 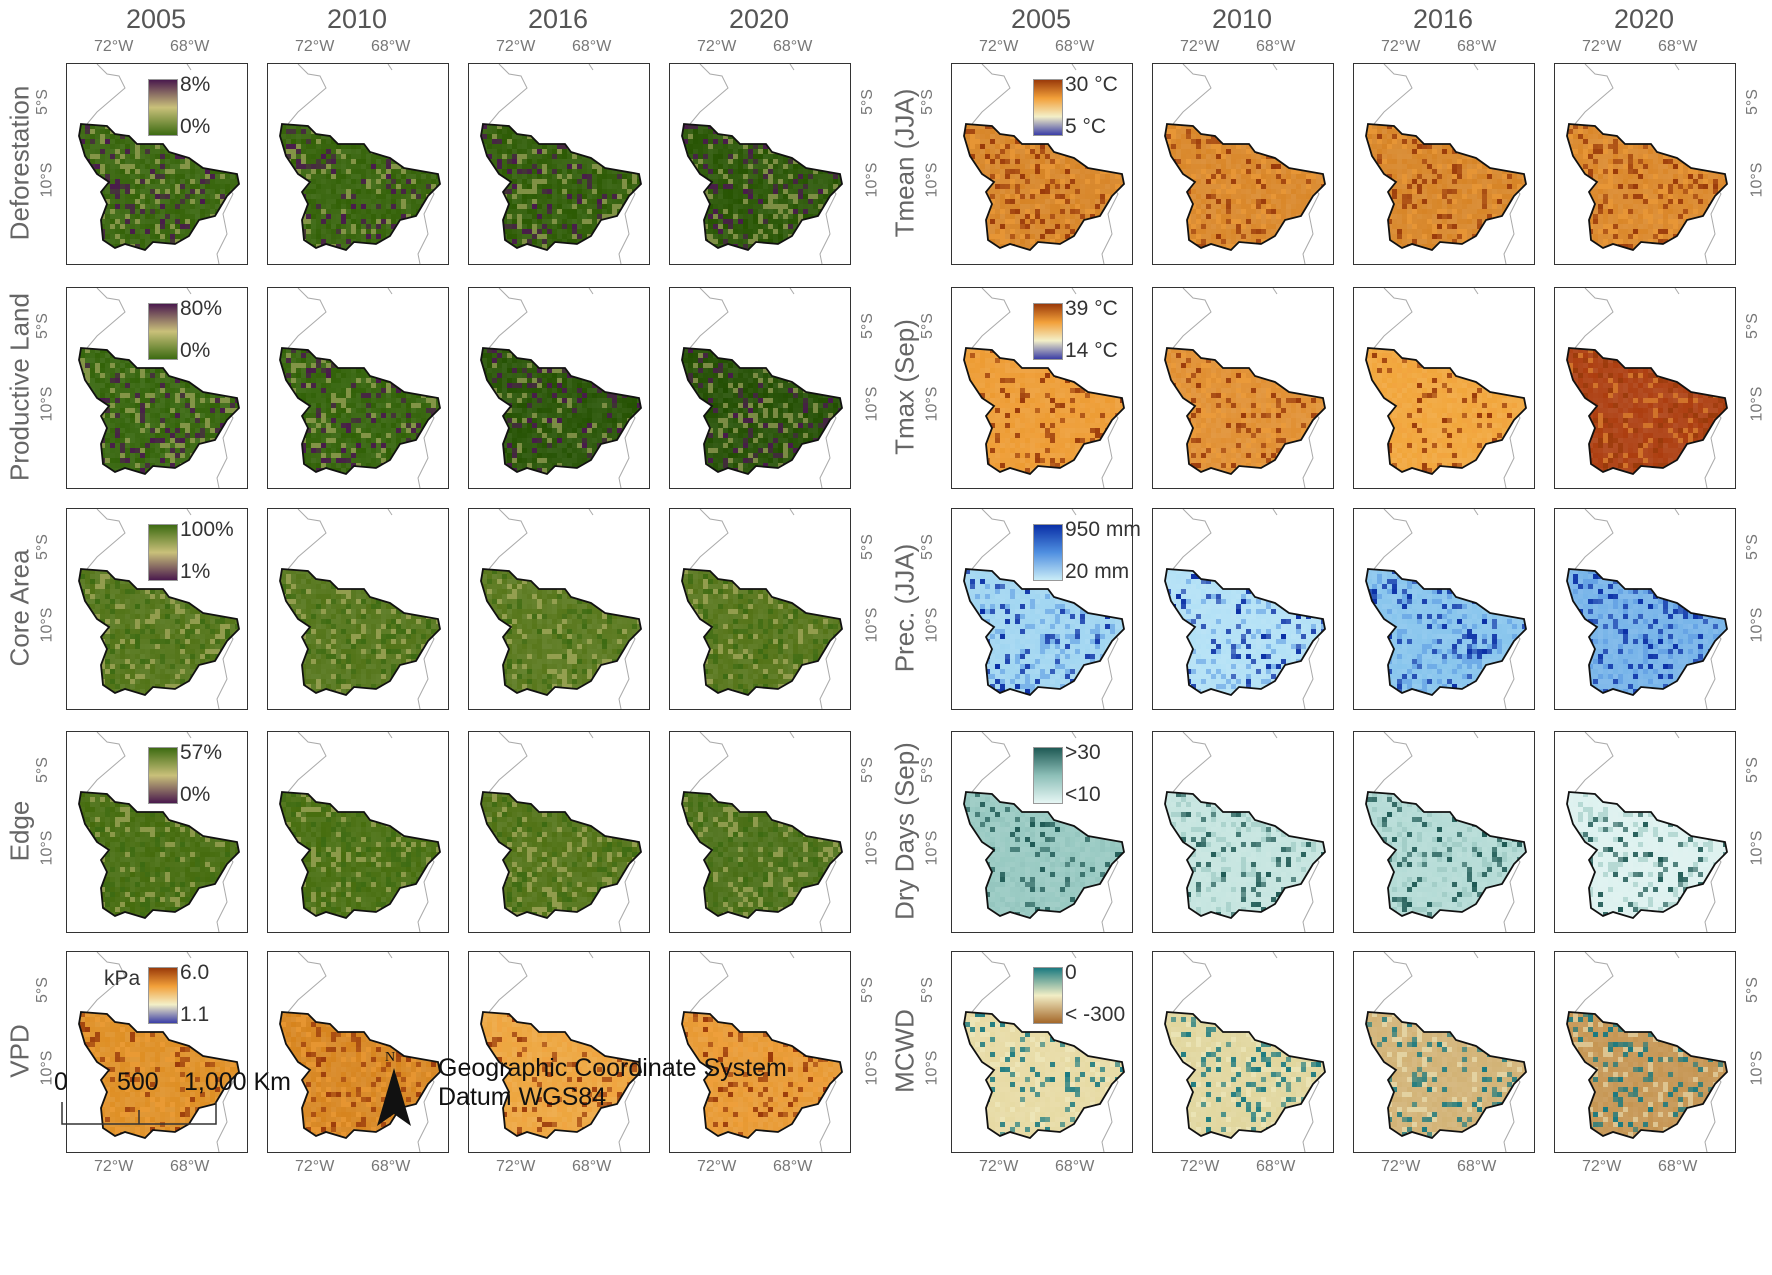 I want to click on legend-max: 80%, so click(x=201, y=309).